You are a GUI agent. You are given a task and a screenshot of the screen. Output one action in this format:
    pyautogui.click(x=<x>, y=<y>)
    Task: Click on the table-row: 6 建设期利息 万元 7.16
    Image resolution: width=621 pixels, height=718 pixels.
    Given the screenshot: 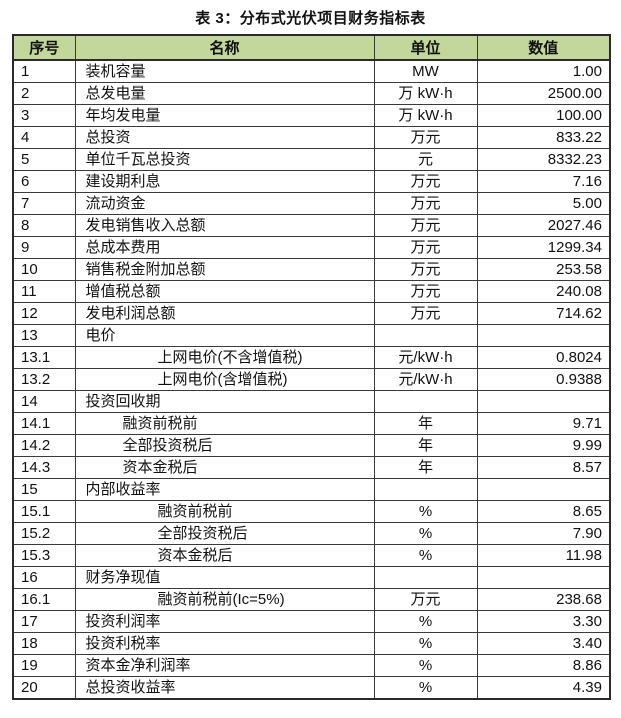 What is the action you would take?
    pyautogui.click(x=311, y=181)
    